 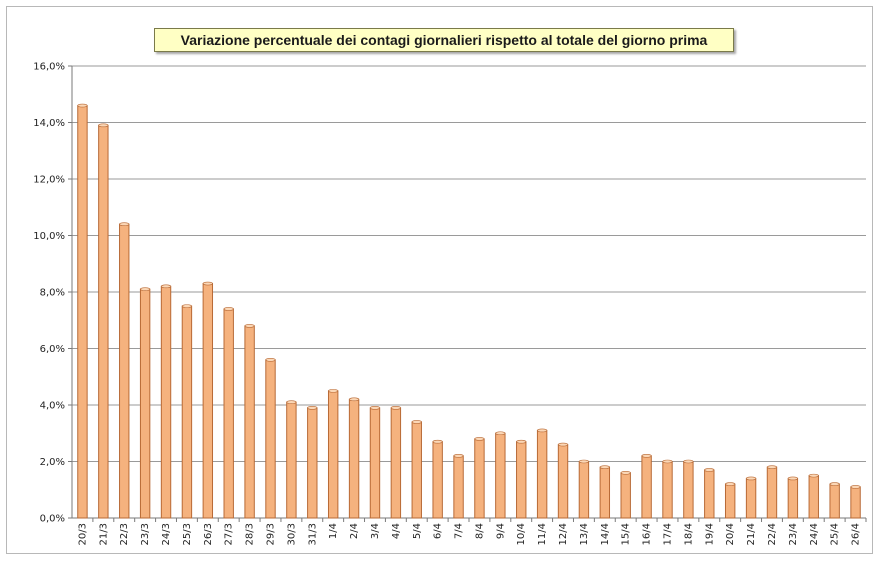 I want to click on x-tick-label: 15/4, so click(x=626, y=534).